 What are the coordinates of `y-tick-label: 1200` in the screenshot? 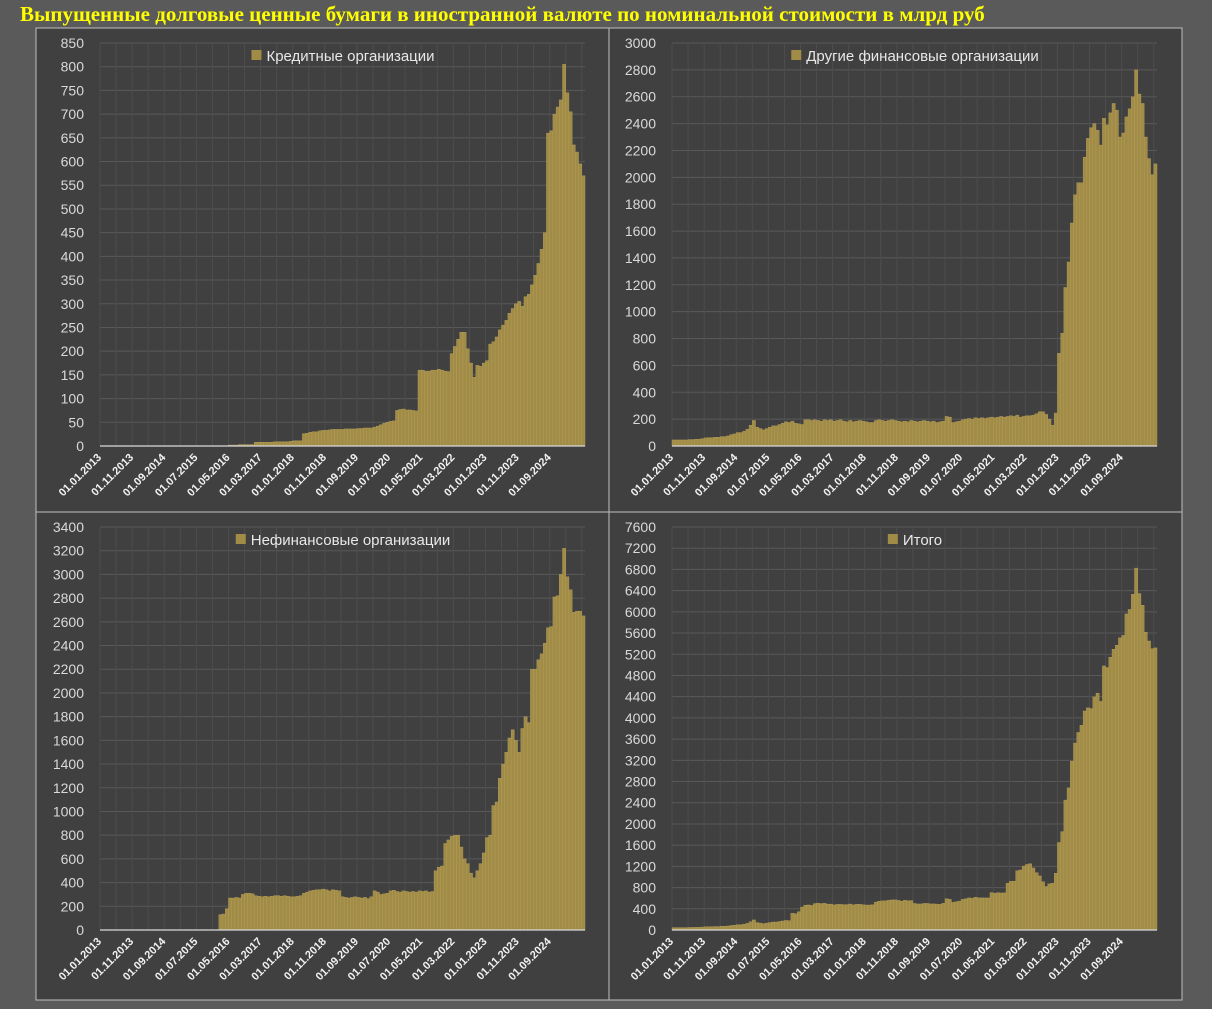 It's located at (640, 285).